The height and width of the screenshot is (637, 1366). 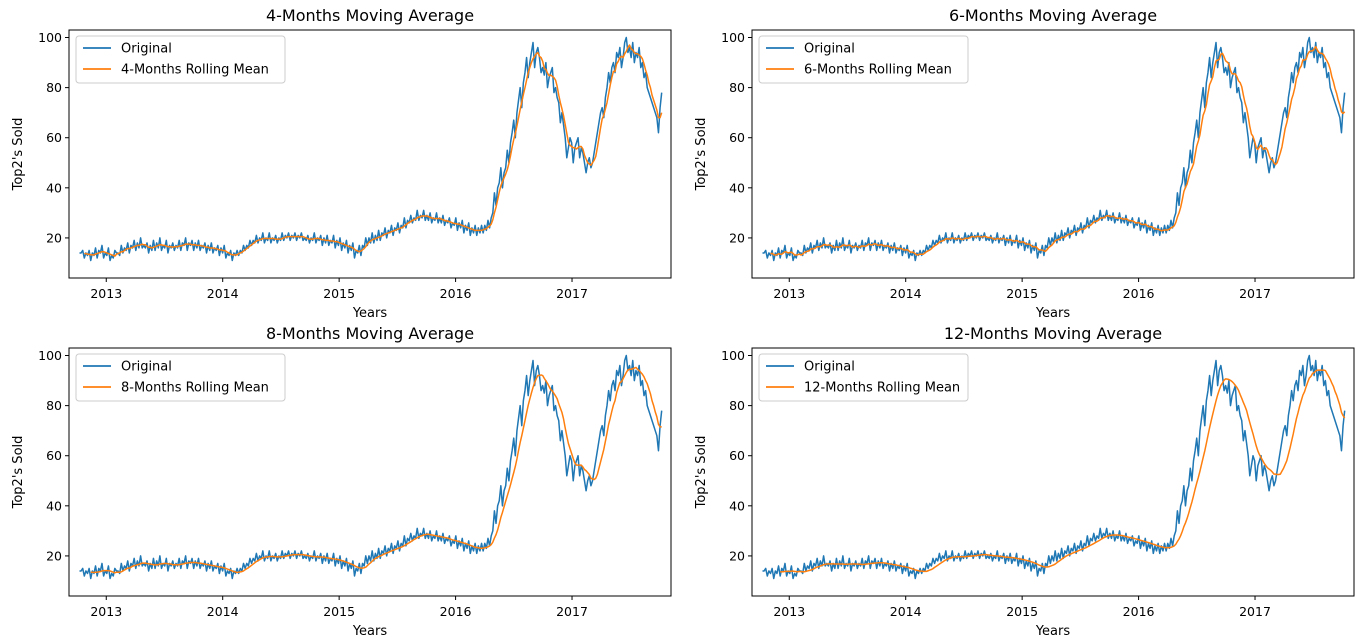 What do you see at coordinates (195, 388) in the screenshot?
I see `legend-label: 8-Months Rolling Mean` at bounding box center [195, 388].